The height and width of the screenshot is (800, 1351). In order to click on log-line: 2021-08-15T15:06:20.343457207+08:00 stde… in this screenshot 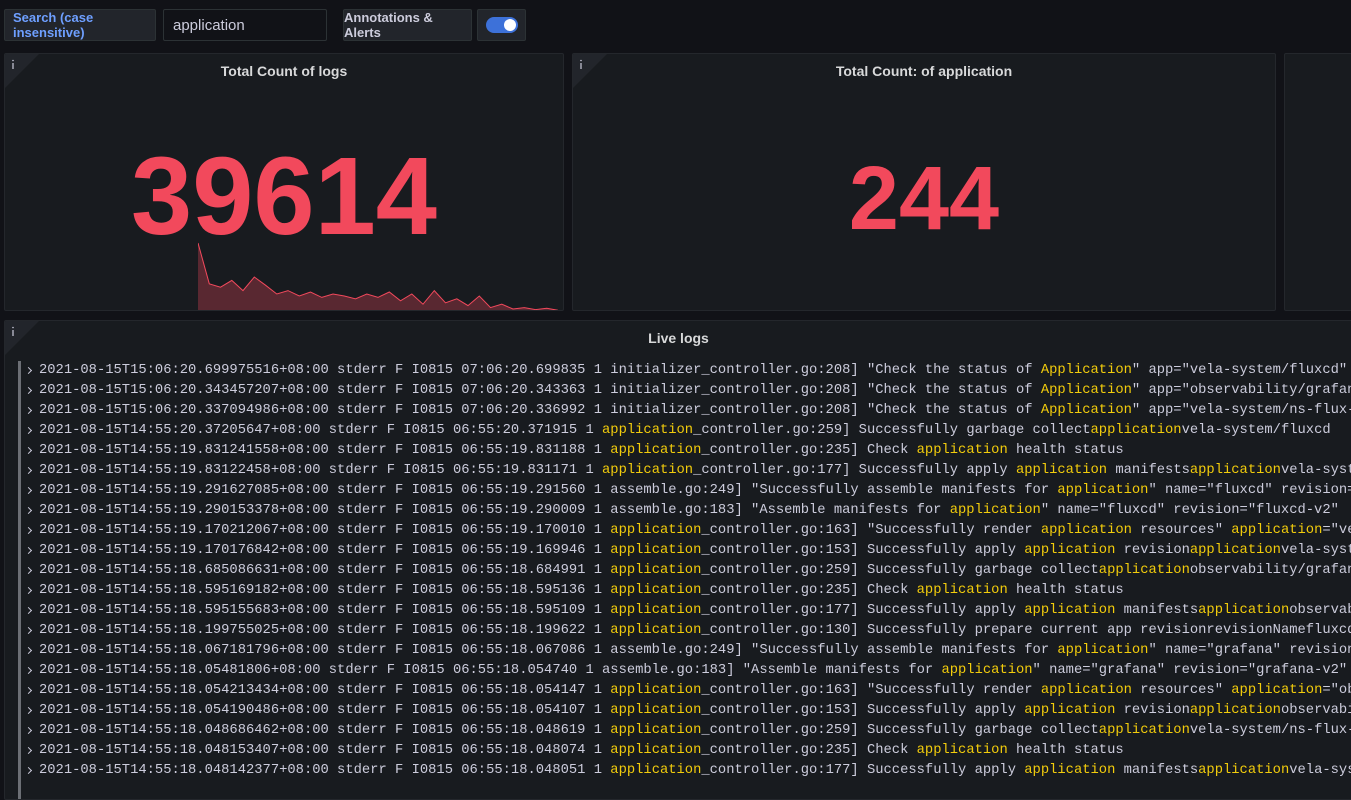, I will do `click(686, 391)`.